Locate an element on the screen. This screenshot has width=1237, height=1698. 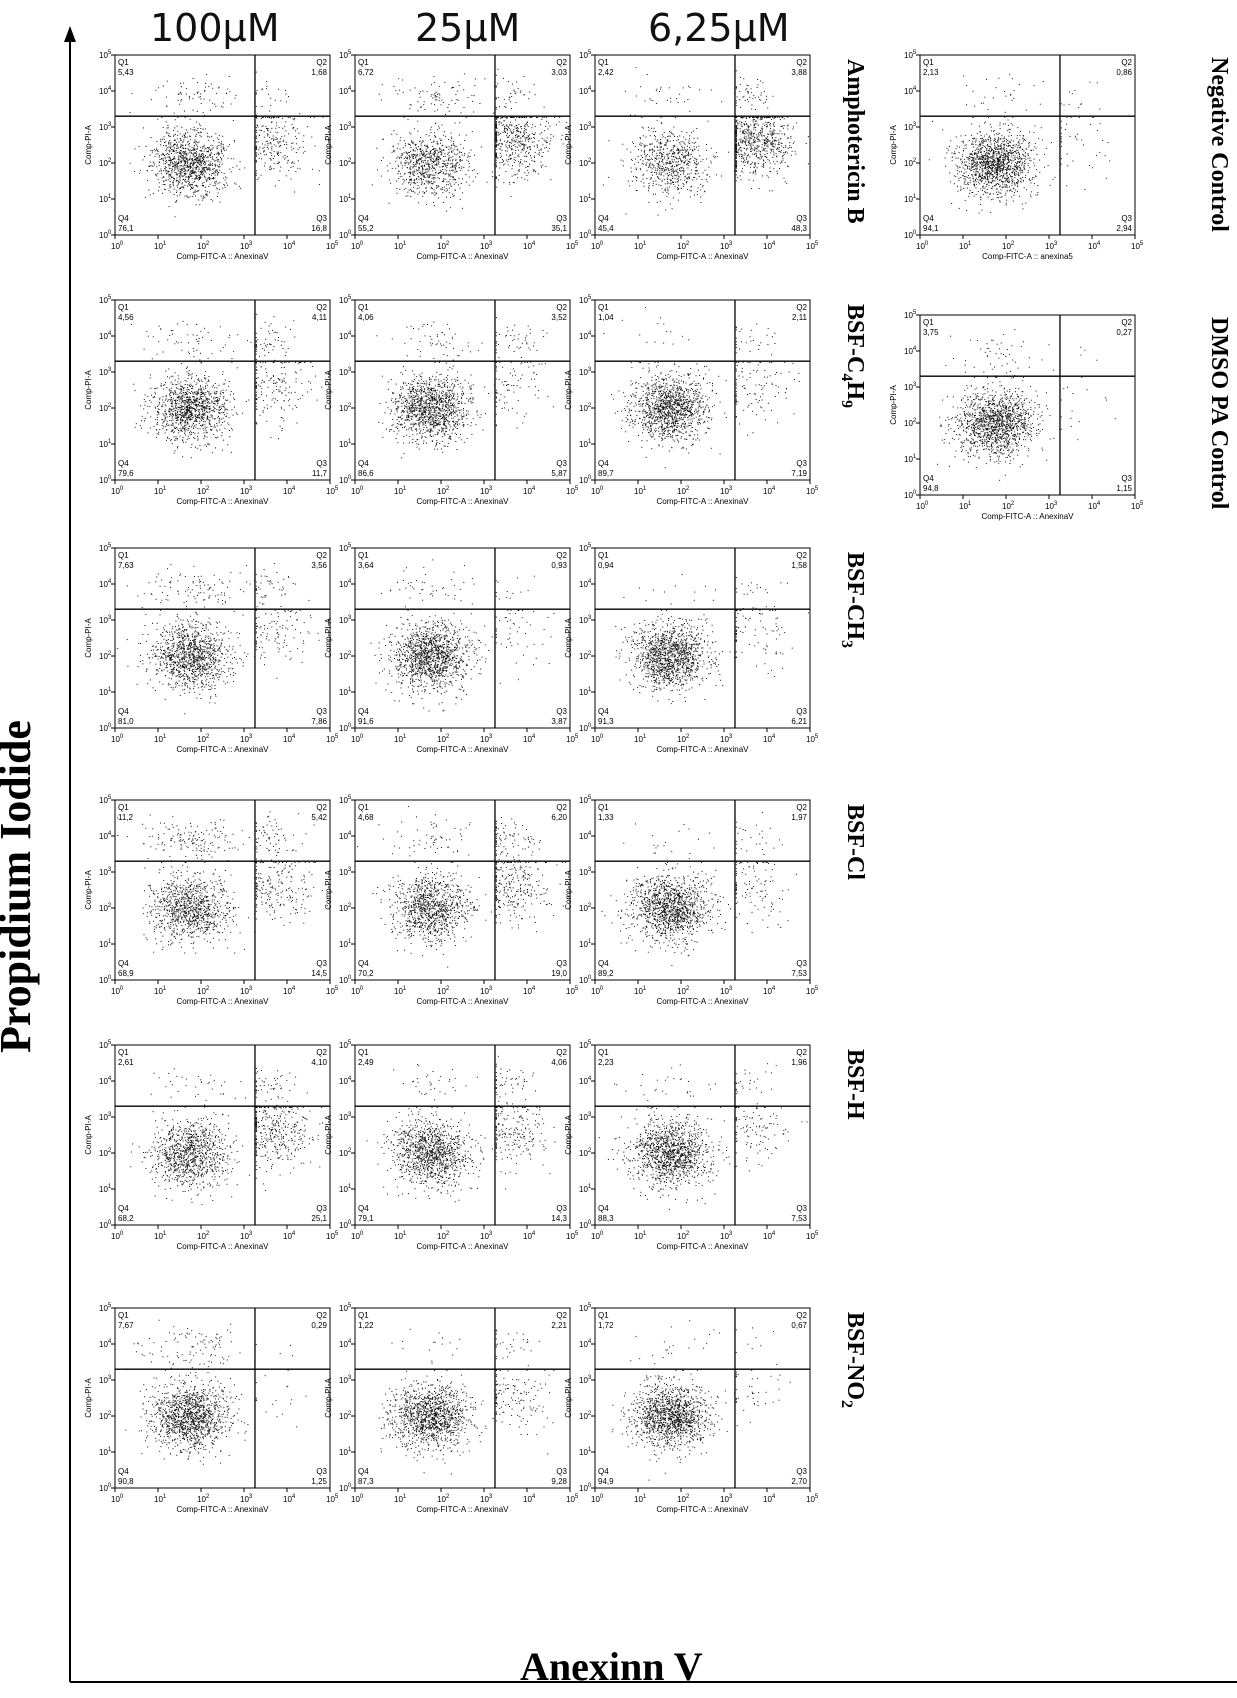
quadrant-value-q2: 4,10 is located at coordinates (319, 1062).